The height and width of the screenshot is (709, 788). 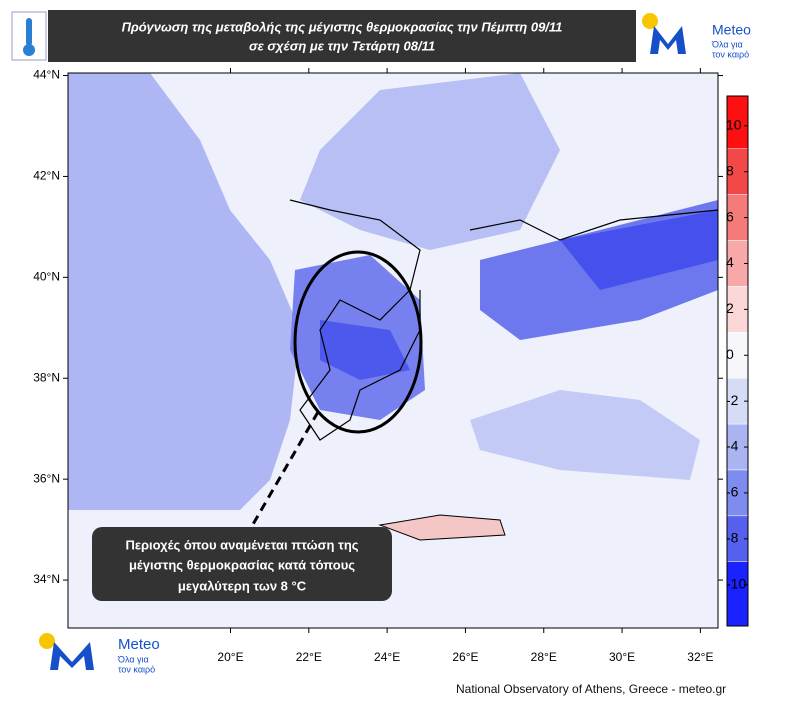 I want to click on lat-label: 42°N, so click(x=46, y=176).